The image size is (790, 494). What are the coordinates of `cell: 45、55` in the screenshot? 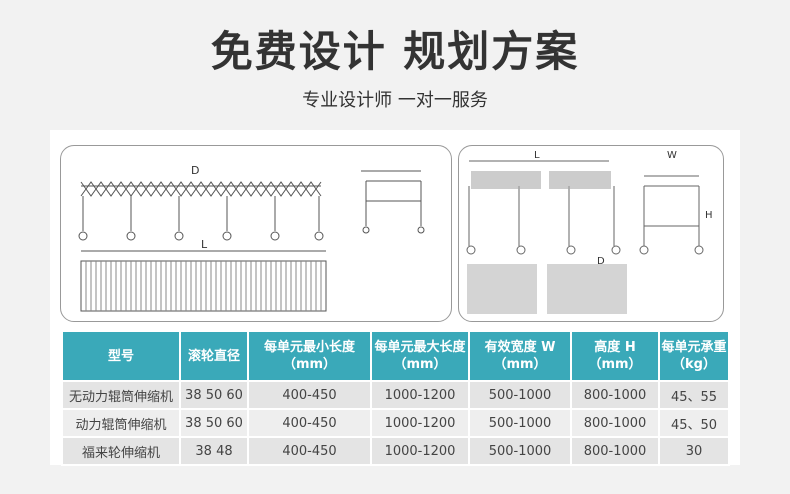 It's located at (694, 395).